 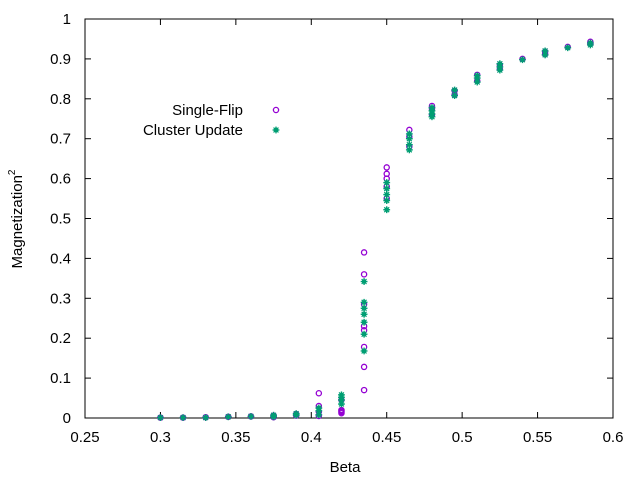 I want to click on y-tick-label: 0.3, so click(x=60, y=298).